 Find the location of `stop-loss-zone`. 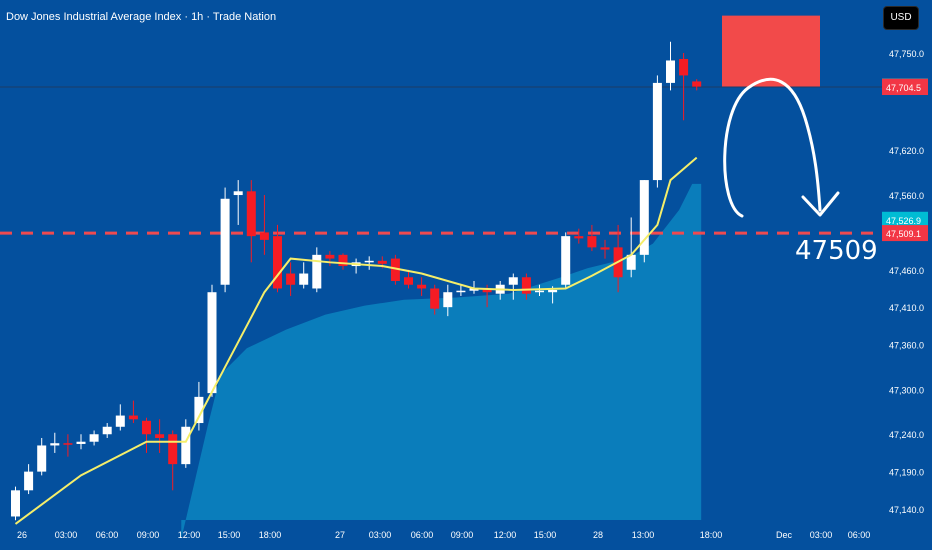

stop-loss-zone is located at coordinates (771, 51).